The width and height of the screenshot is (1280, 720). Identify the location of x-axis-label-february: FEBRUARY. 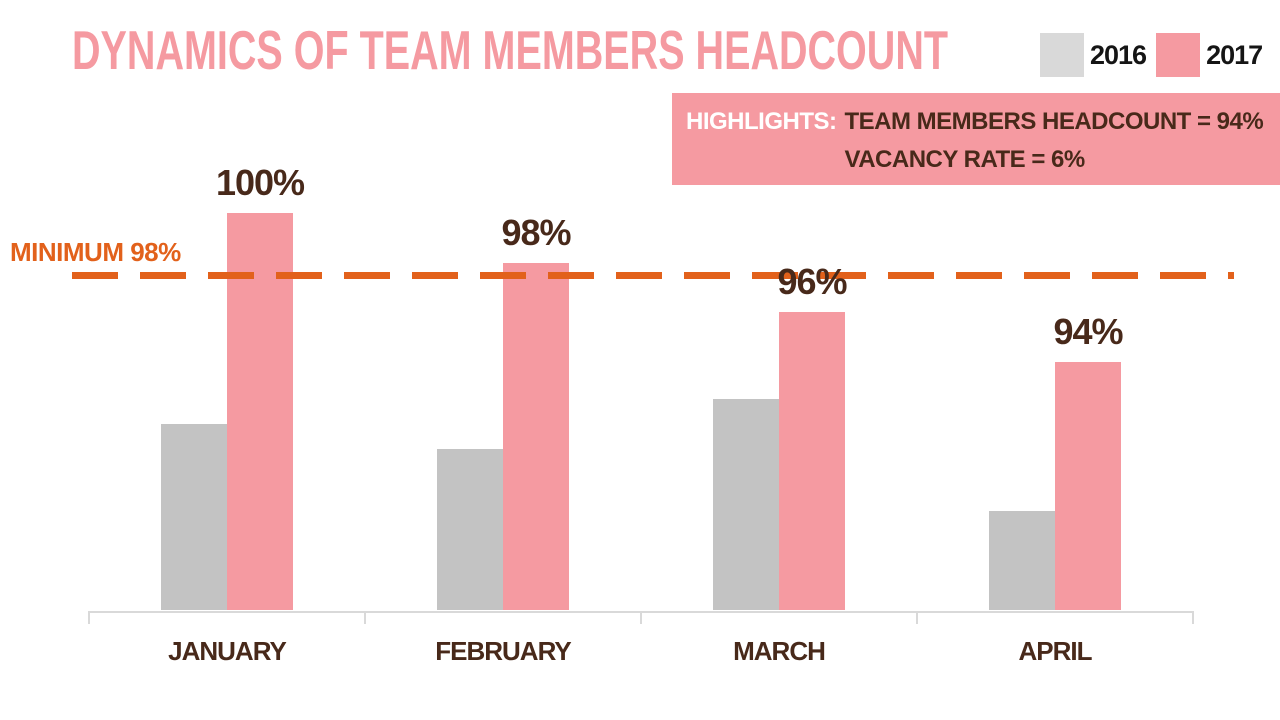
(503, 651).